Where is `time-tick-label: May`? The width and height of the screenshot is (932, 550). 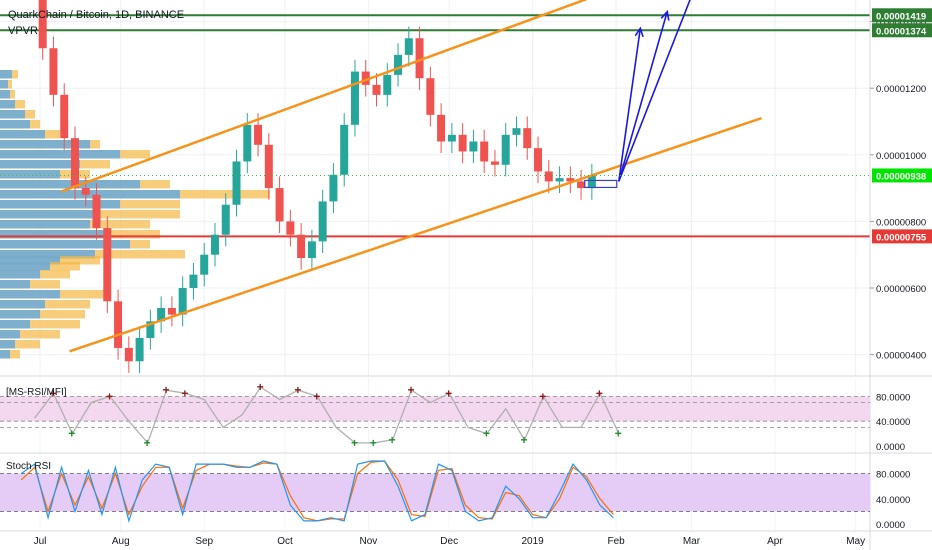 time-tick-label: May is located at coordinates (855, 541).